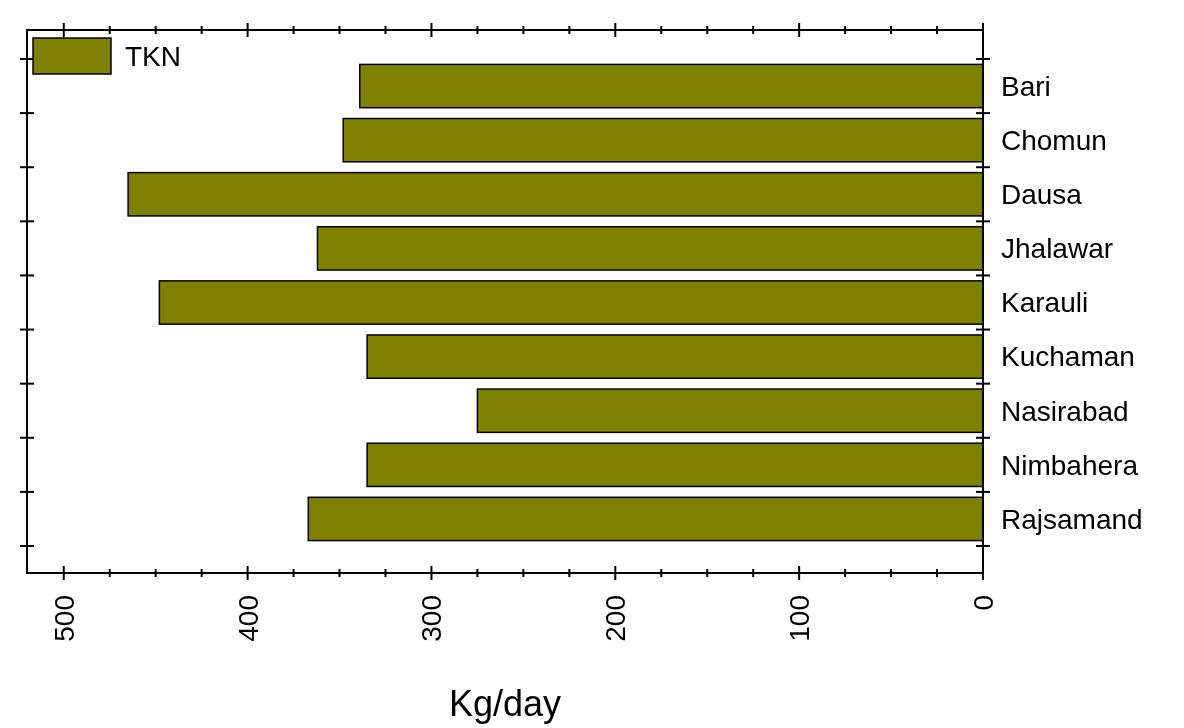 This screenshot has height=728, width=1184. I want to click on y-tick-label: Nasirabad, so click(1065, 411).